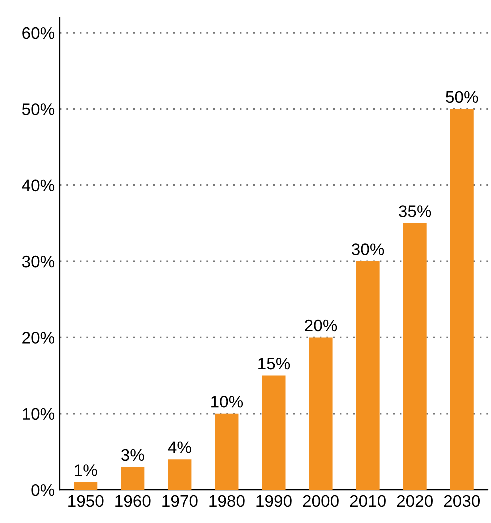  Describe the element at coordinates (86, 470) in the screenshot. I see `data-label: 1%` at that location.